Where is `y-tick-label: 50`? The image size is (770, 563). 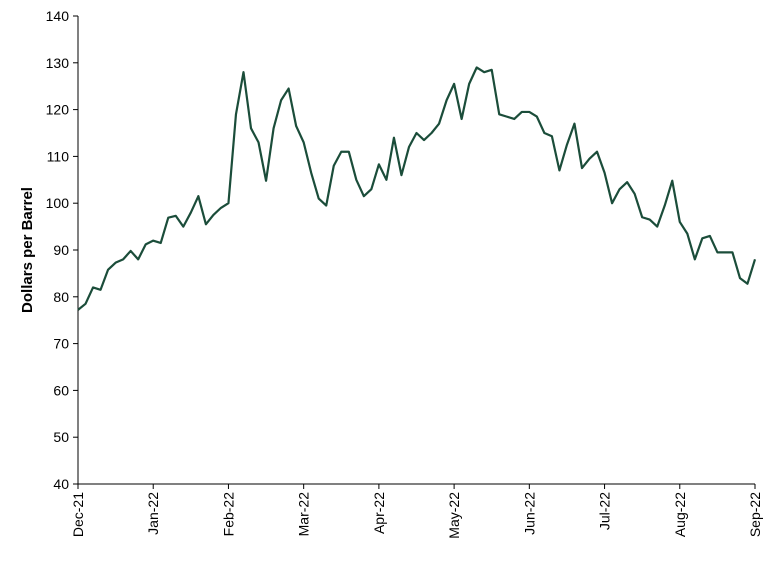 y-tick-label: 50 is located at coordinates (61, 437).